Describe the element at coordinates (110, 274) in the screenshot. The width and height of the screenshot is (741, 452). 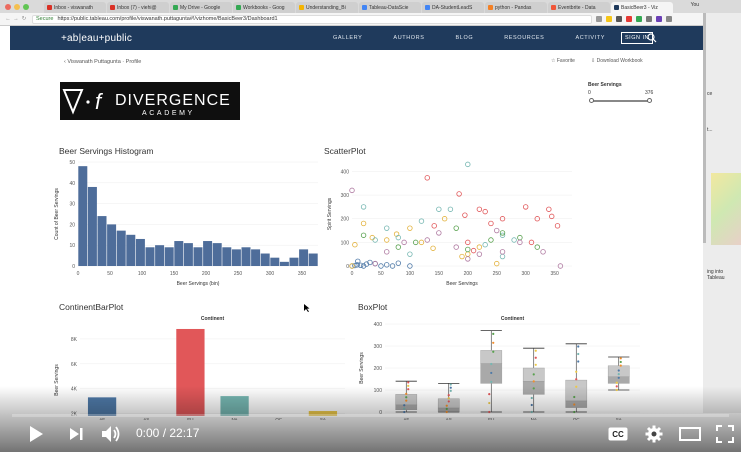
I see `histogram-x-tick: 50` at that location.